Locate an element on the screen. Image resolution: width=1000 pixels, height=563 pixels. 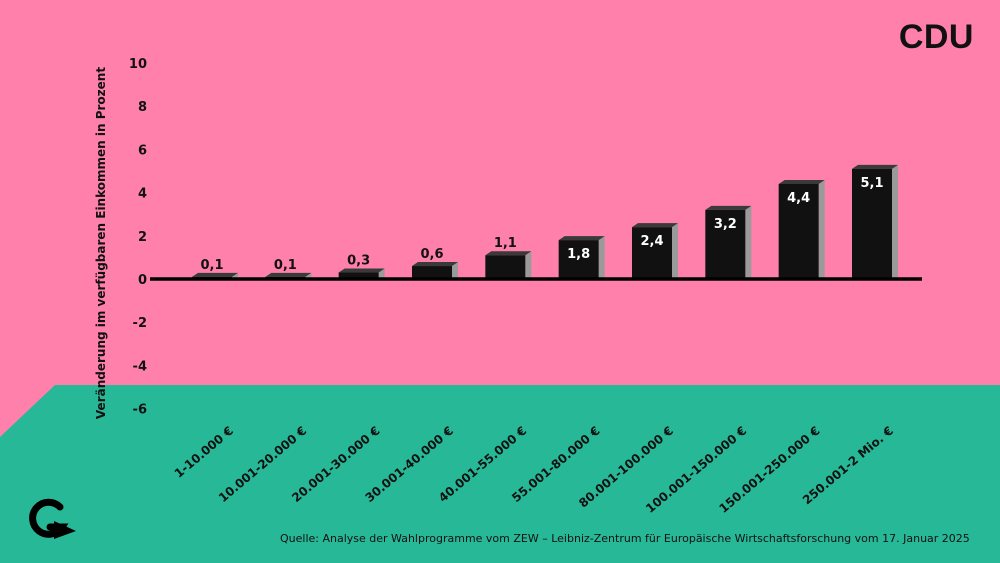
y-axis-ticks: 10 8 6 4 2 0 -2 -4 -6 is located at coordinates (138, 237).